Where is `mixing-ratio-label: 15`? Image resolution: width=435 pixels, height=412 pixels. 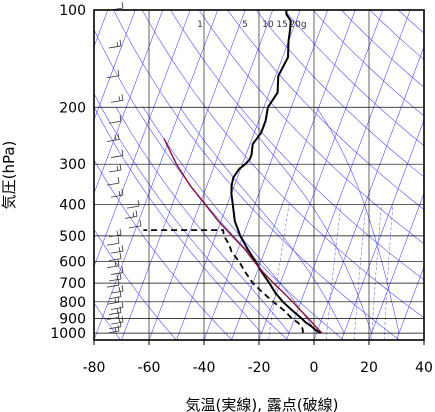
mixing-ratio-label: 15 is located at coordinates (281, 25).